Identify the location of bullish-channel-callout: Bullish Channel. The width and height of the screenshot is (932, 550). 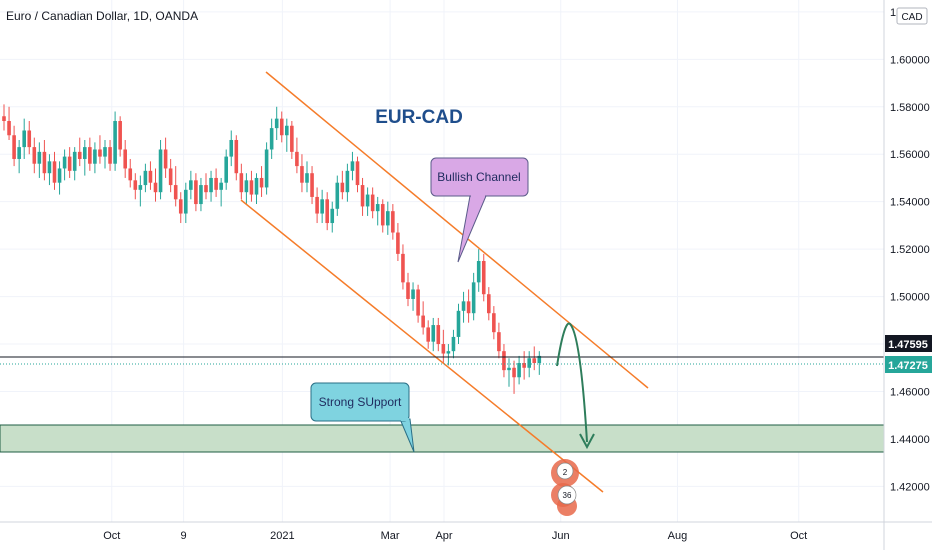
(479, 210).